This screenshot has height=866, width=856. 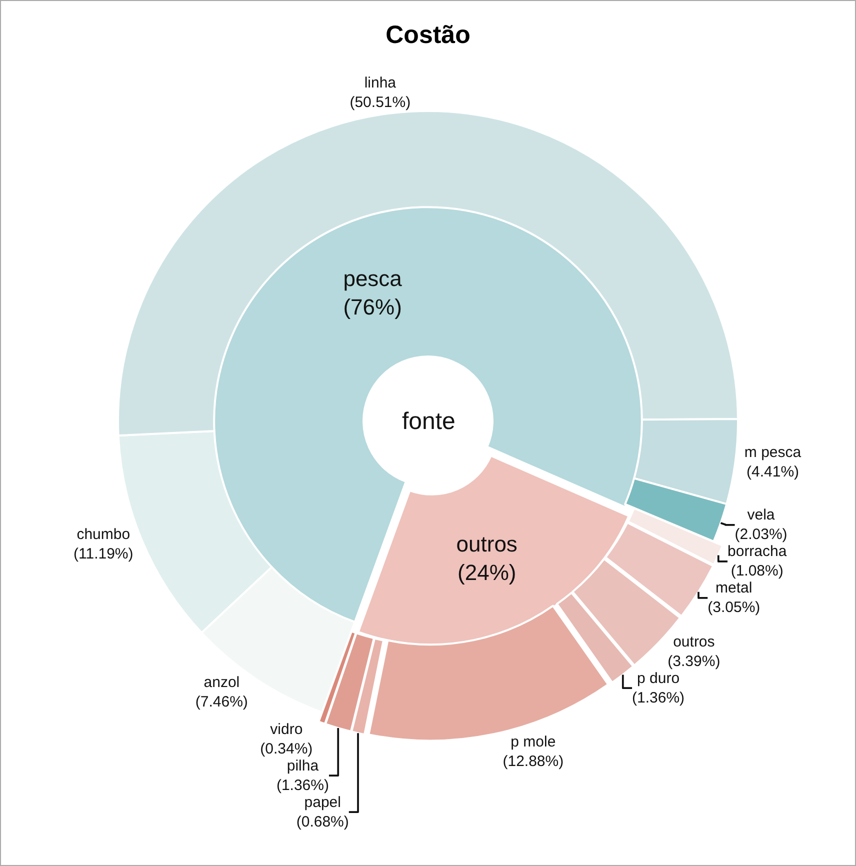 I want to click on slice-label: pesca, so click(x=373, y=278).